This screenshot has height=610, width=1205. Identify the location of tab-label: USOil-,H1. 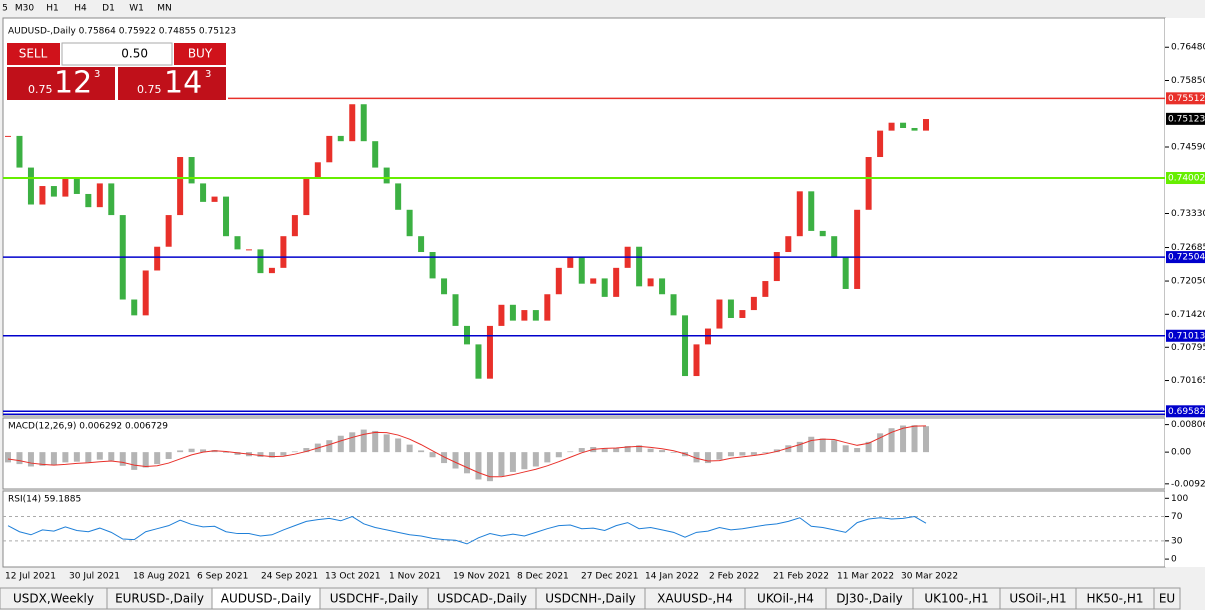
(1037, 599).